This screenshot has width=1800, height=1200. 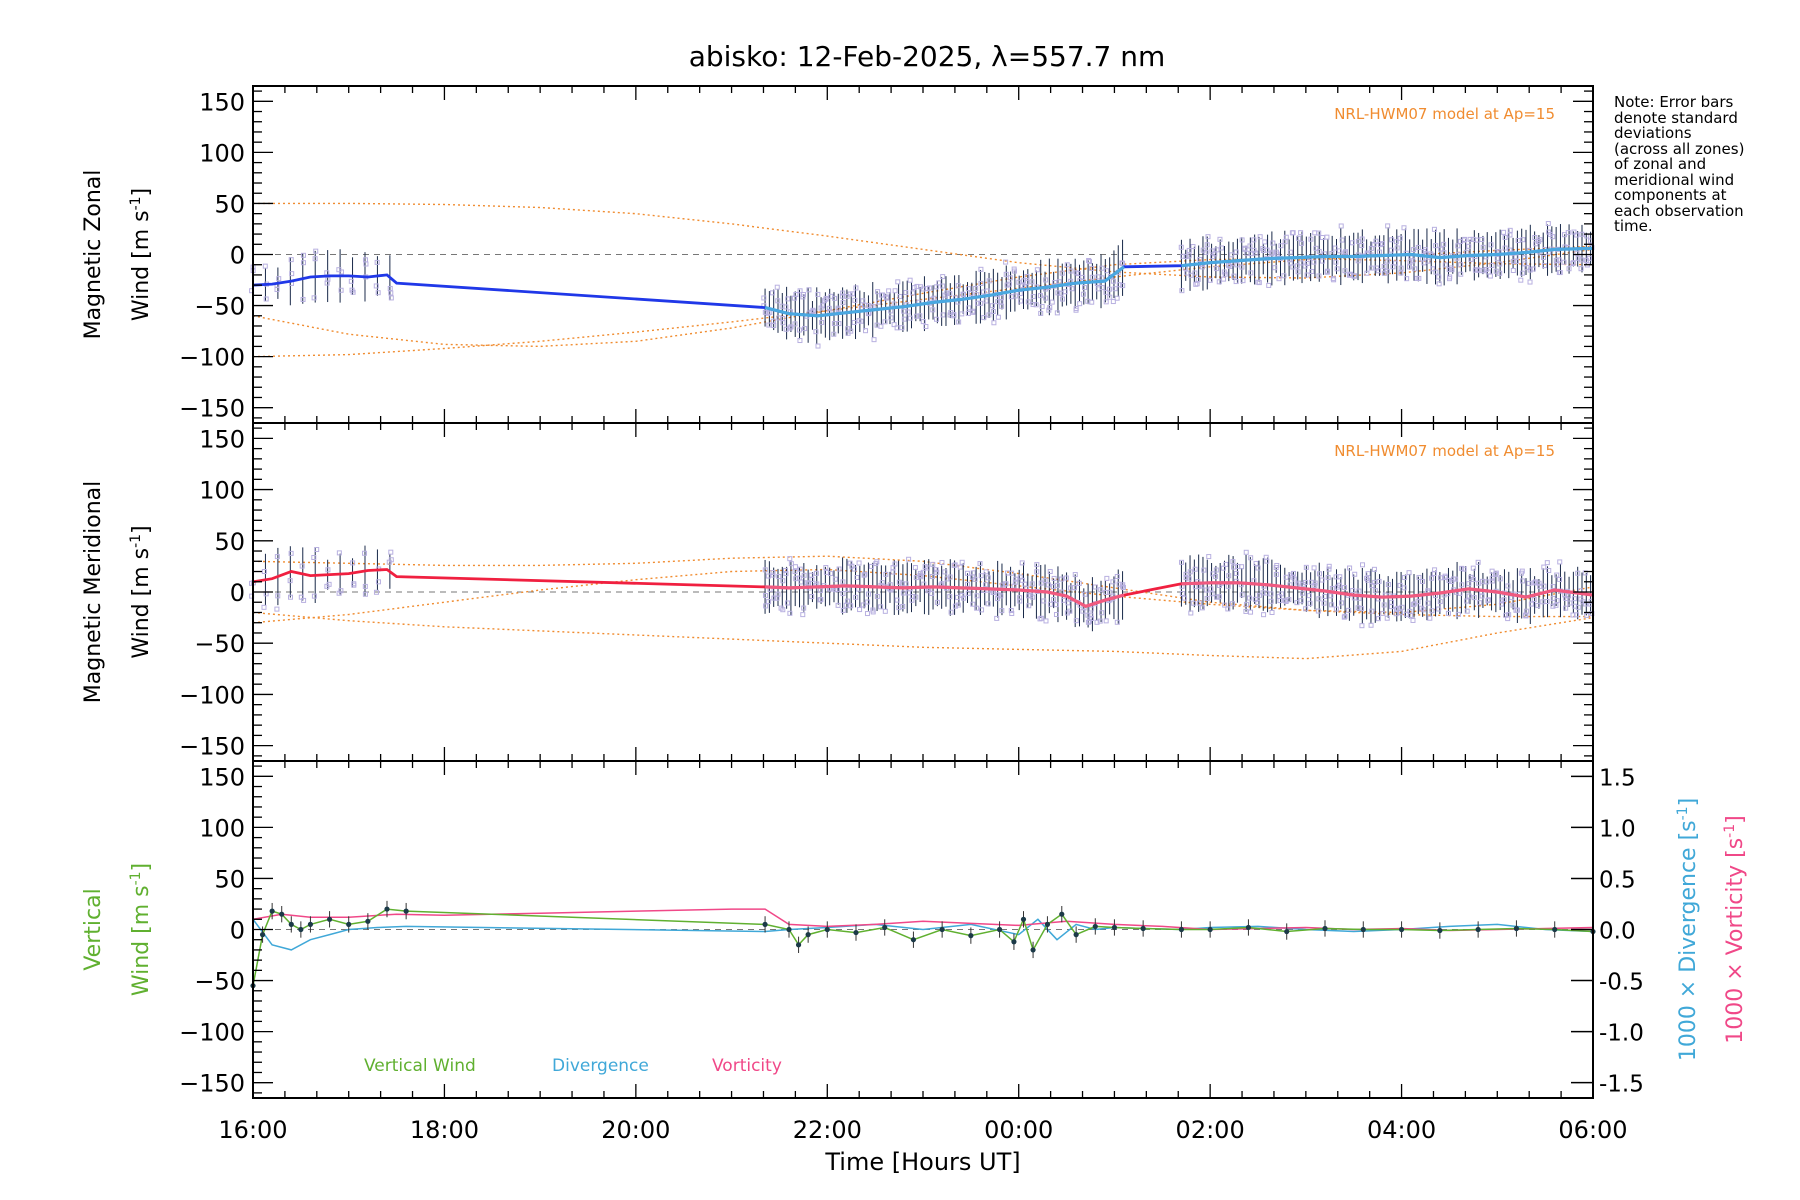 I want to click on axis-unit-superscript: -1, so click(x=1683, y=813).